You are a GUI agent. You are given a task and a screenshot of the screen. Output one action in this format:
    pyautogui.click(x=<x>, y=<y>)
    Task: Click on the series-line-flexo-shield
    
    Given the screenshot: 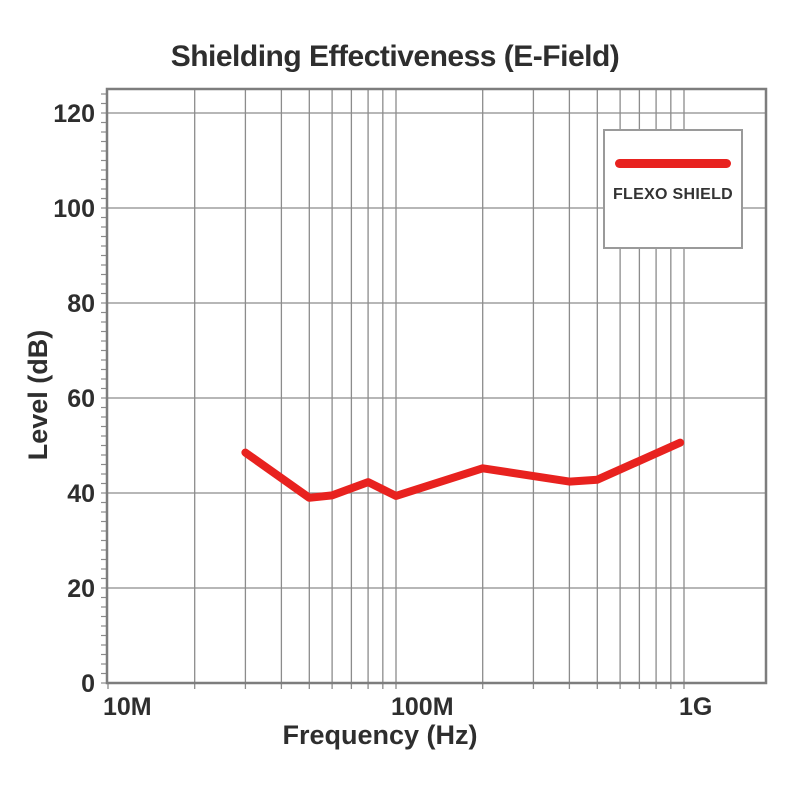 What is the action you would take?
    pyautogui.click(x=463, y=470)
    